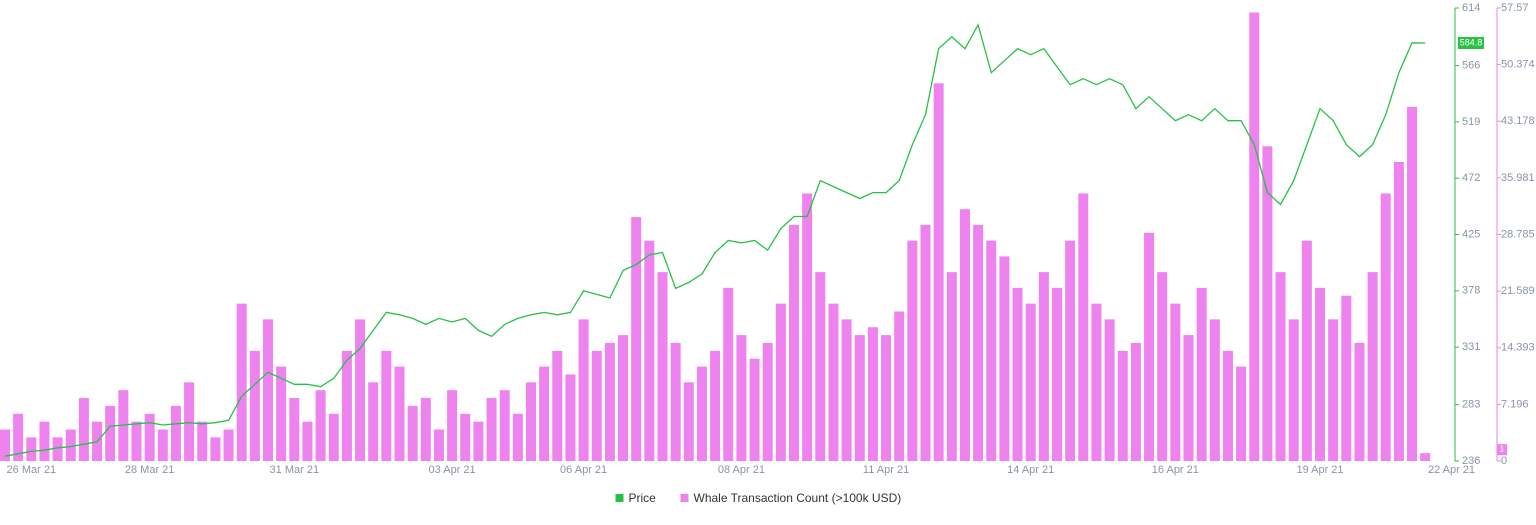 The image size is (1536, 525). What do you see at coordinates (1471, 178) in the screenshot?
I see `y-tick-label: 472` at bounding box center [1471, 178].